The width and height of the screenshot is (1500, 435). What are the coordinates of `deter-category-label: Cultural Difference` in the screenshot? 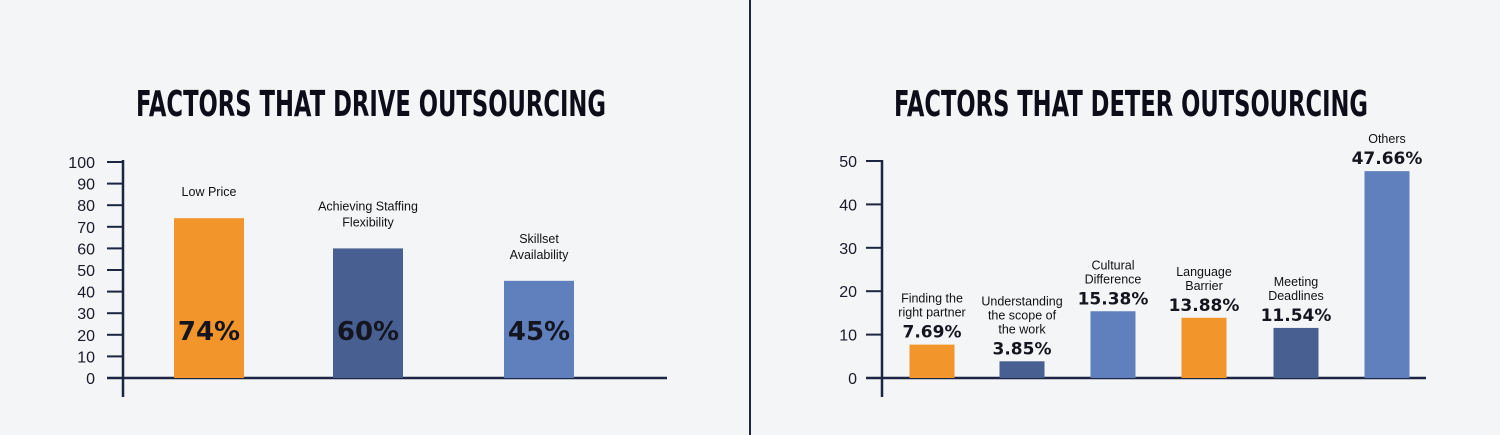 It's located at (1113, 272).